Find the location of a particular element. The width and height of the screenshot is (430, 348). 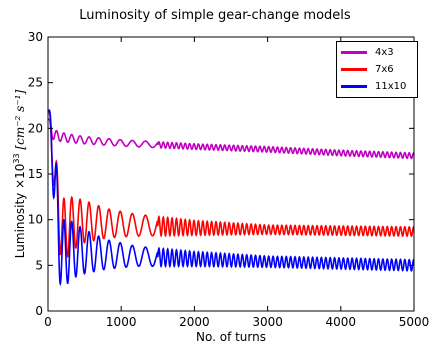

legend: 4x3 7x6 11x10 is located at coordinates (377, 69).